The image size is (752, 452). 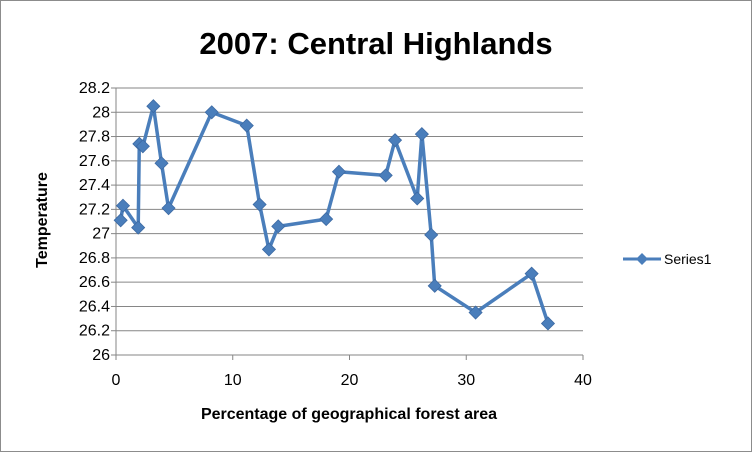 I want to click on legend: Series1, so click(x=667, y=259).